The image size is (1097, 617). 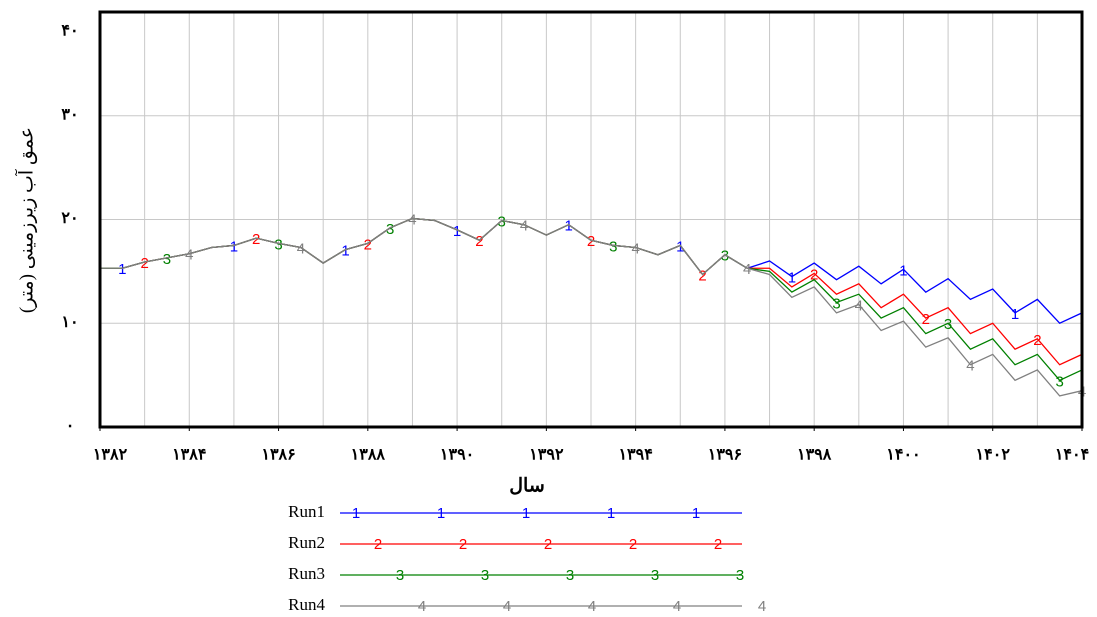 I want to click on x-axis-label: سال, so click(x=527, y=485).